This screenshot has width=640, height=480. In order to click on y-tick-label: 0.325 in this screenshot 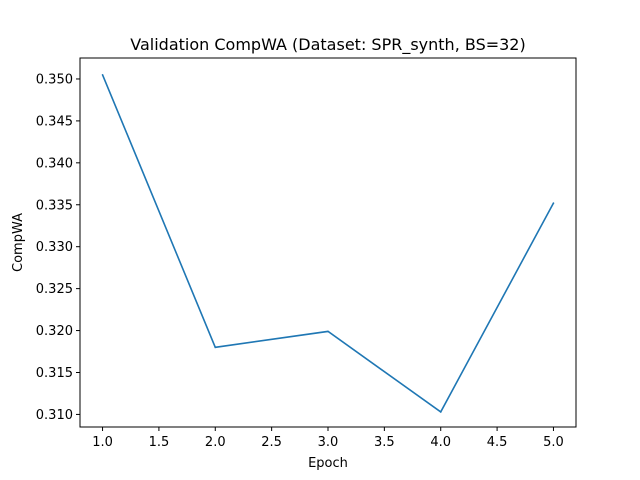, I will do `click(54, 289)`.